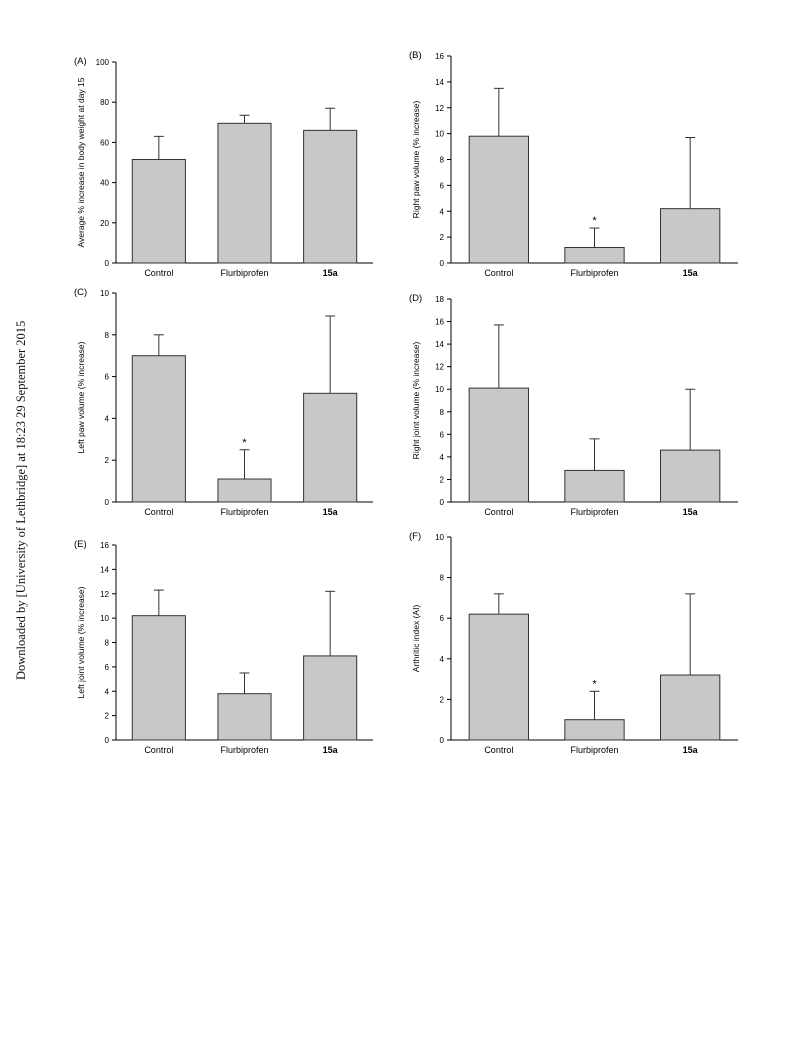  I want to click on y-tick-label-c: 0, so click(107, 502).